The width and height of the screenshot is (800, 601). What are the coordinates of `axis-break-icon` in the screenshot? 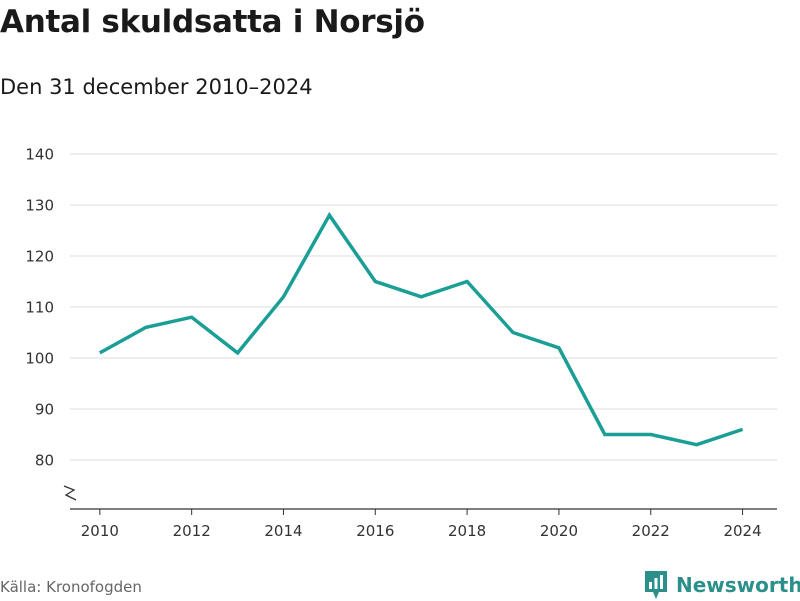 It's located at (70, 493).